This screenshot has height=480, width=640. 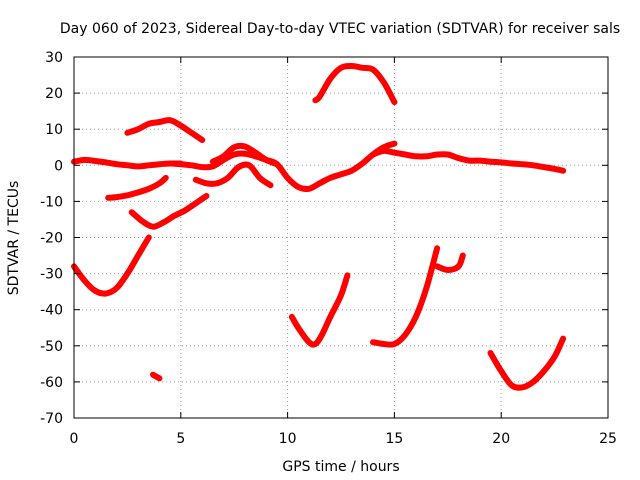 I want to click on series-arc-morning-high, so click(x=165, y=130).